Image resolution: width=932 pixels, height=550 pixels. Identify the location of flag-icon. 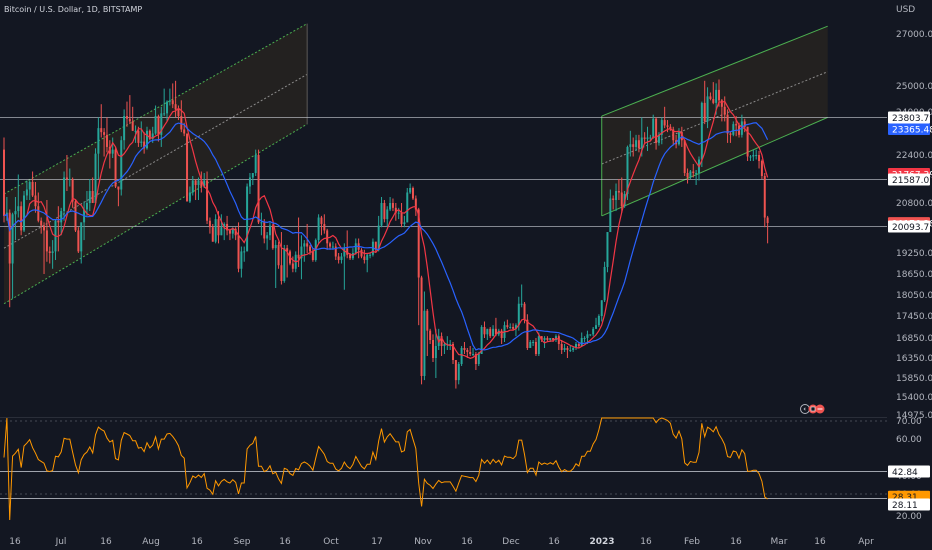
(813, 409).